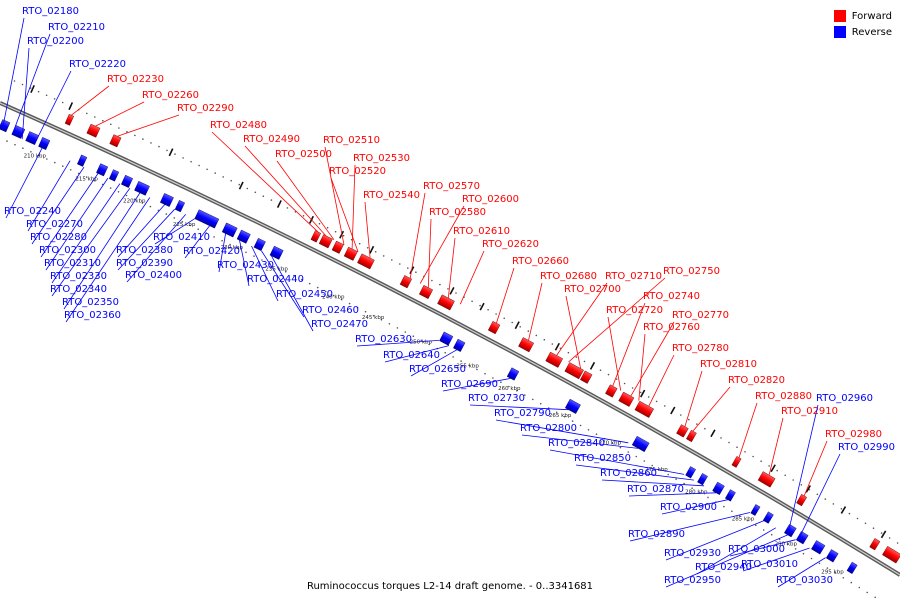 The height and width of the screenshot is (600, 900). I want to click on forward-gene-label: RTO_02620, so click(510, 244).